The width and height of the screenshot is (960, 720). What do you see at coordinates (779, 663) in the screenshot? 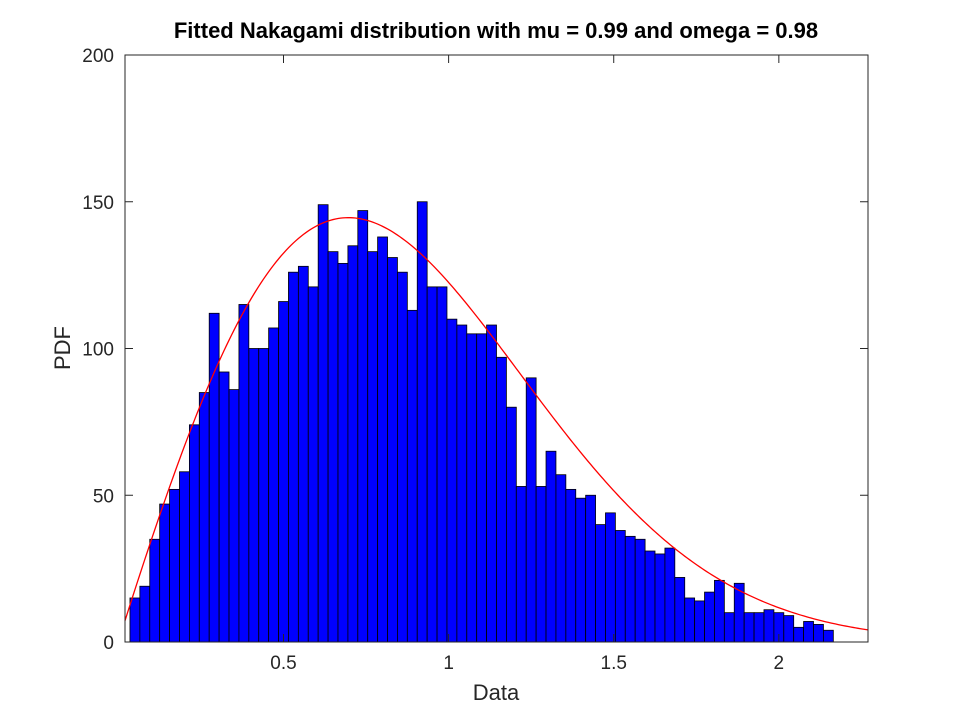
I see `x-tick-label: 2` at bounding box center [779, 663].